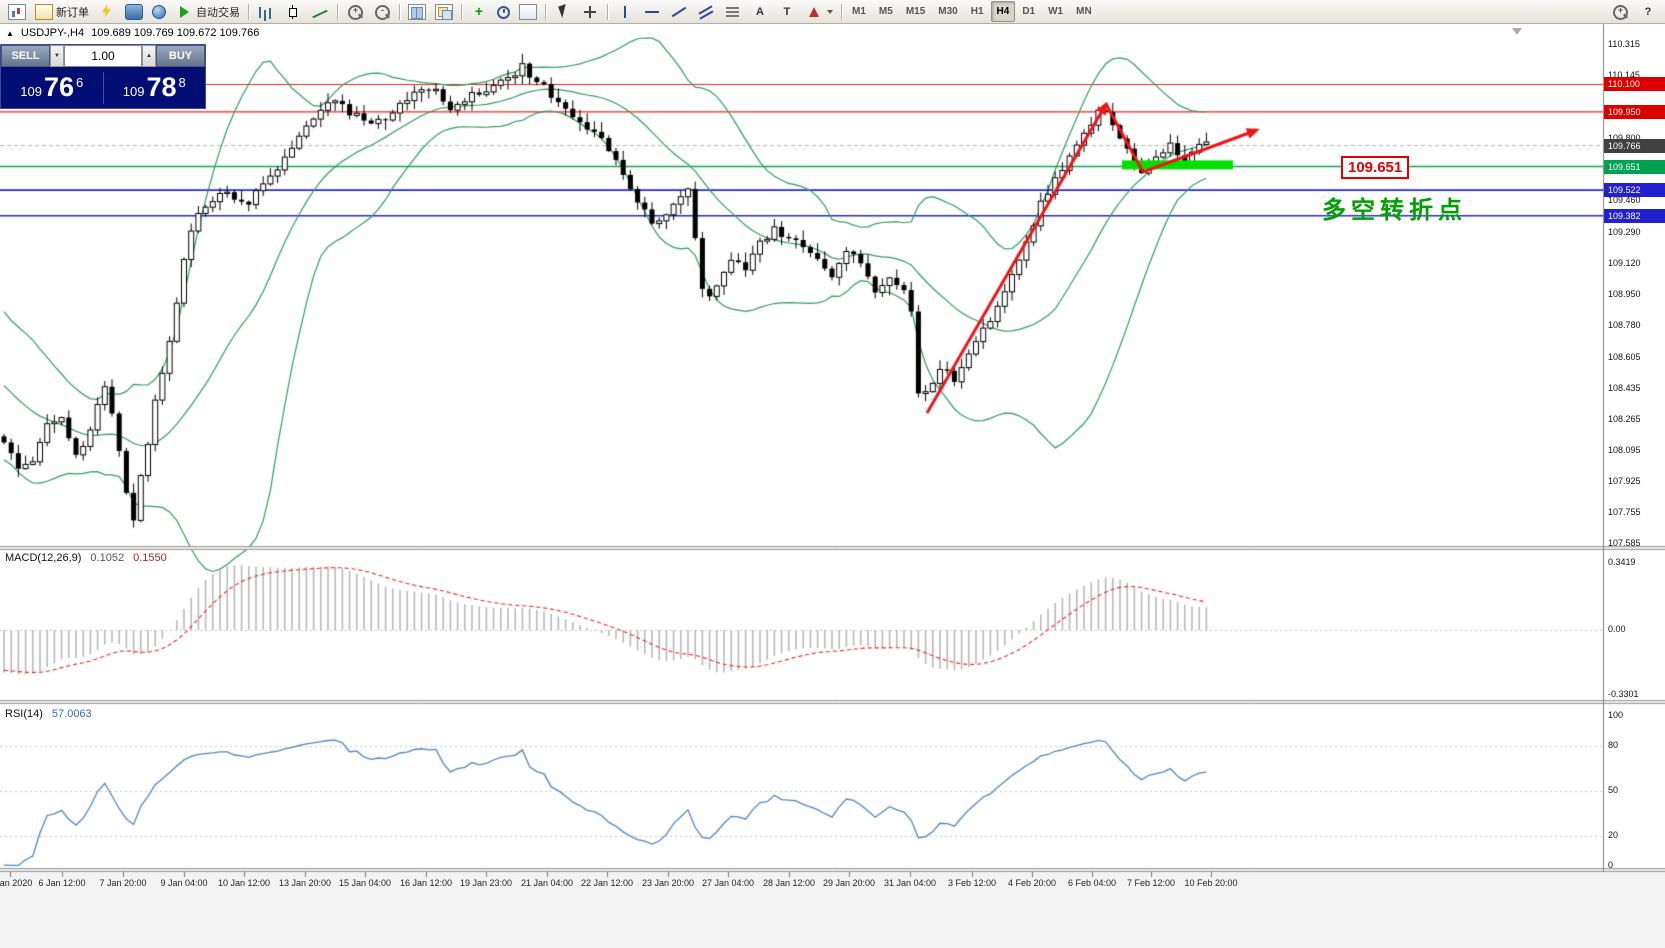 The image size is (1665, 948). What do you see at coordinates (830, 11) in the screenshot?
I see `dropdown-caret-icon` at bounding box center [830, 11].